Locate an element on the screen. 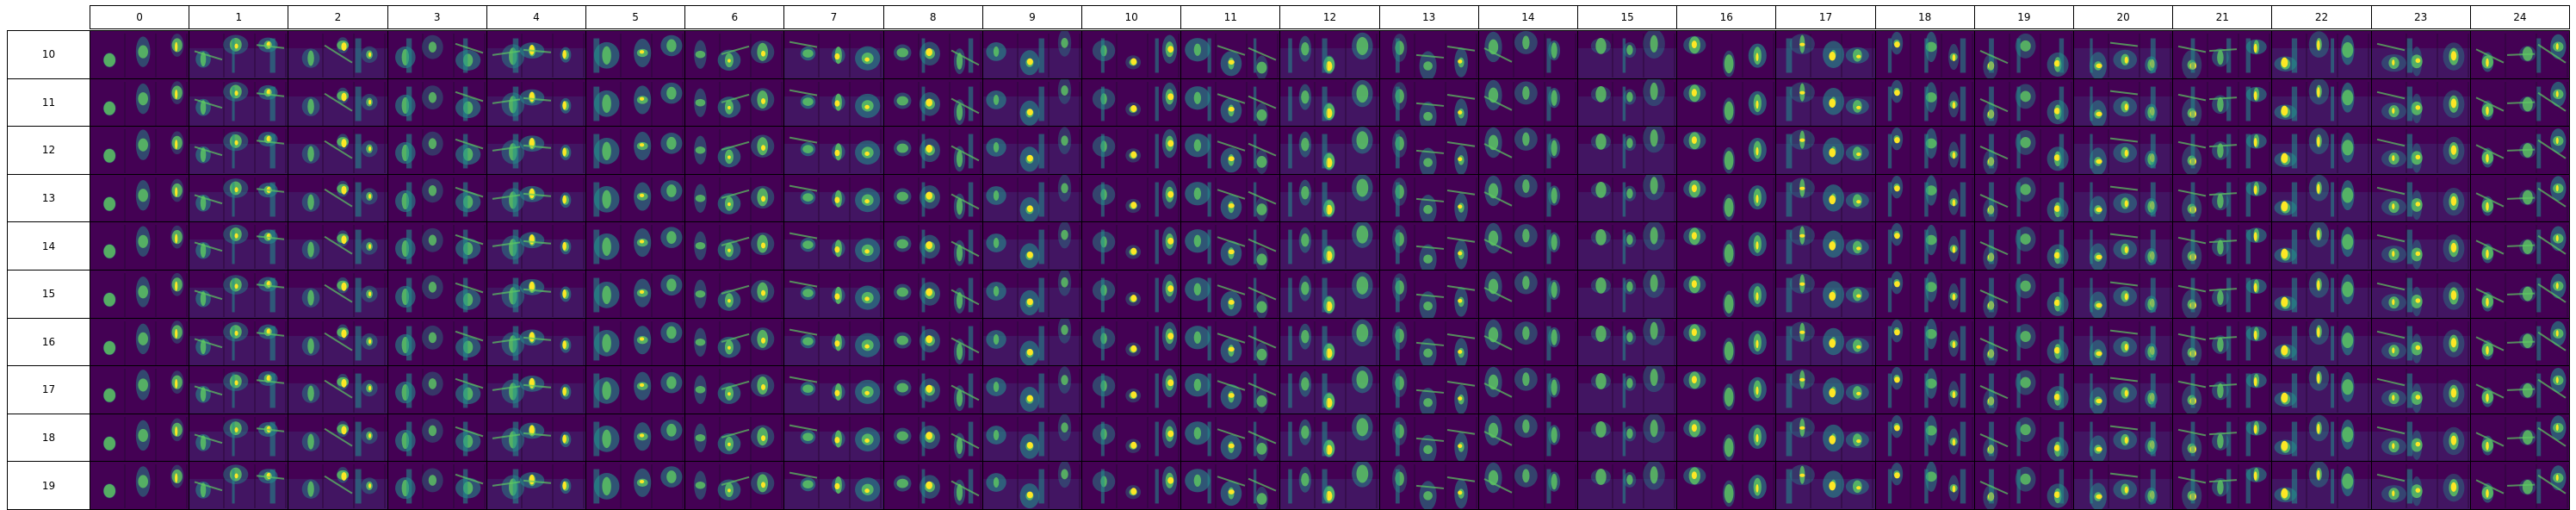  heatmap-cell-r18-c24 is located at coordinates (2520, 438).